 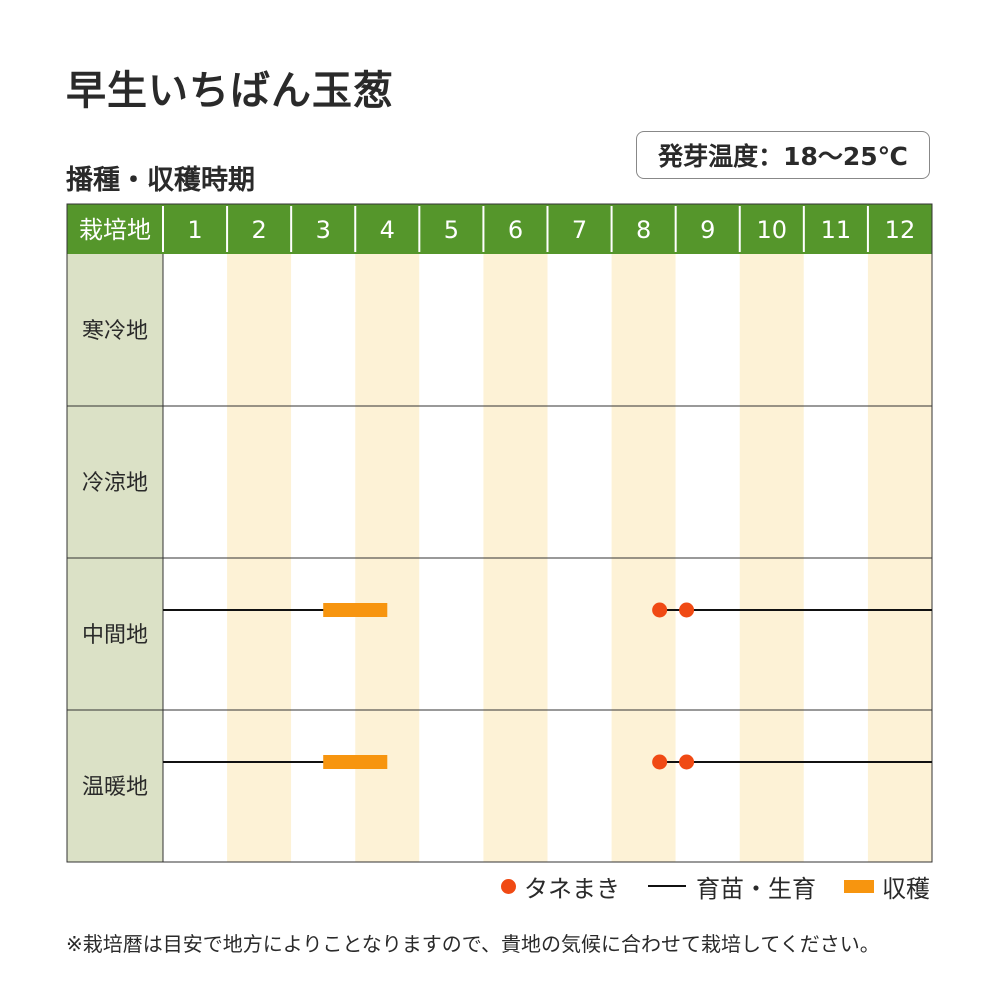 I want to click on legend-item-growing: 育苗・生育, so click(x=732, y=886).